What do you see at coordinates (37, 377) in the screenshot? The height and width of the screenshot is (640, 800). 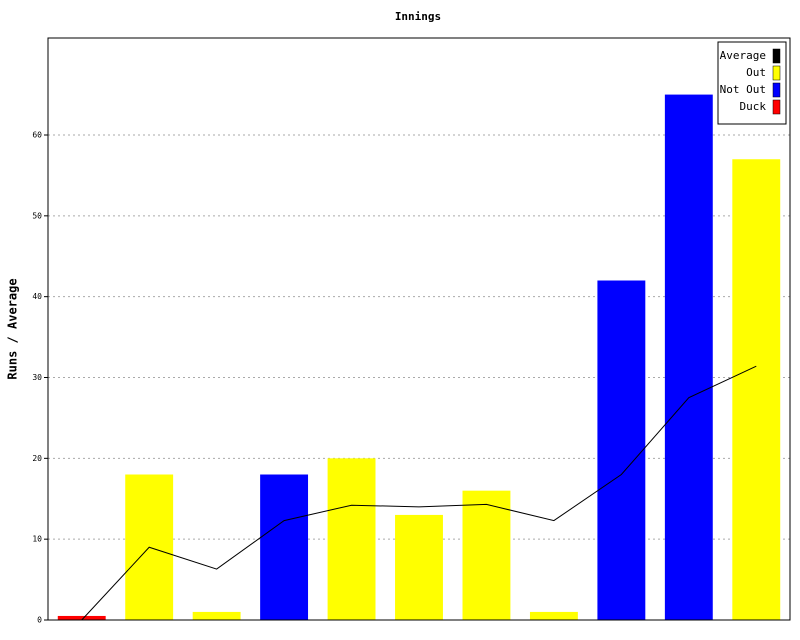 I see `y-tick-label: 30` at bounding box center [37, 377].